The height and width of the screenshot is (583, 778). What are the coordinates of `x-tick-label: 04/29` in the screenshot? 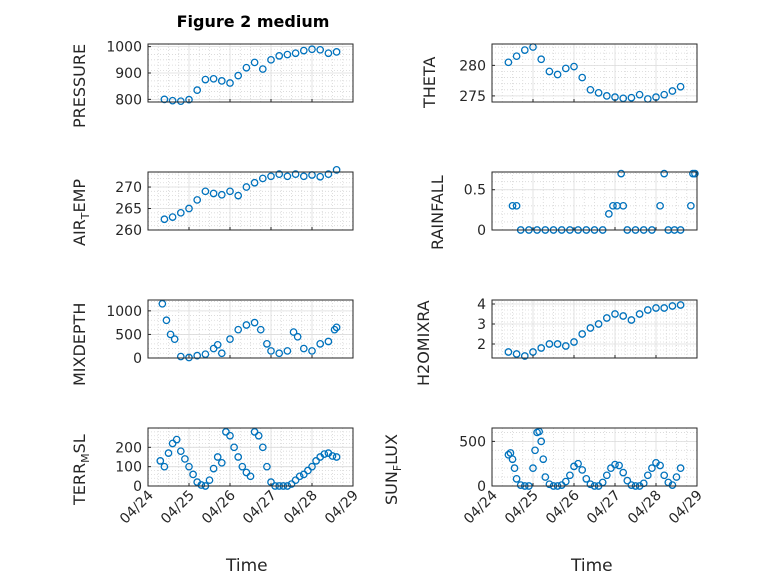 It's located at (686, 508).